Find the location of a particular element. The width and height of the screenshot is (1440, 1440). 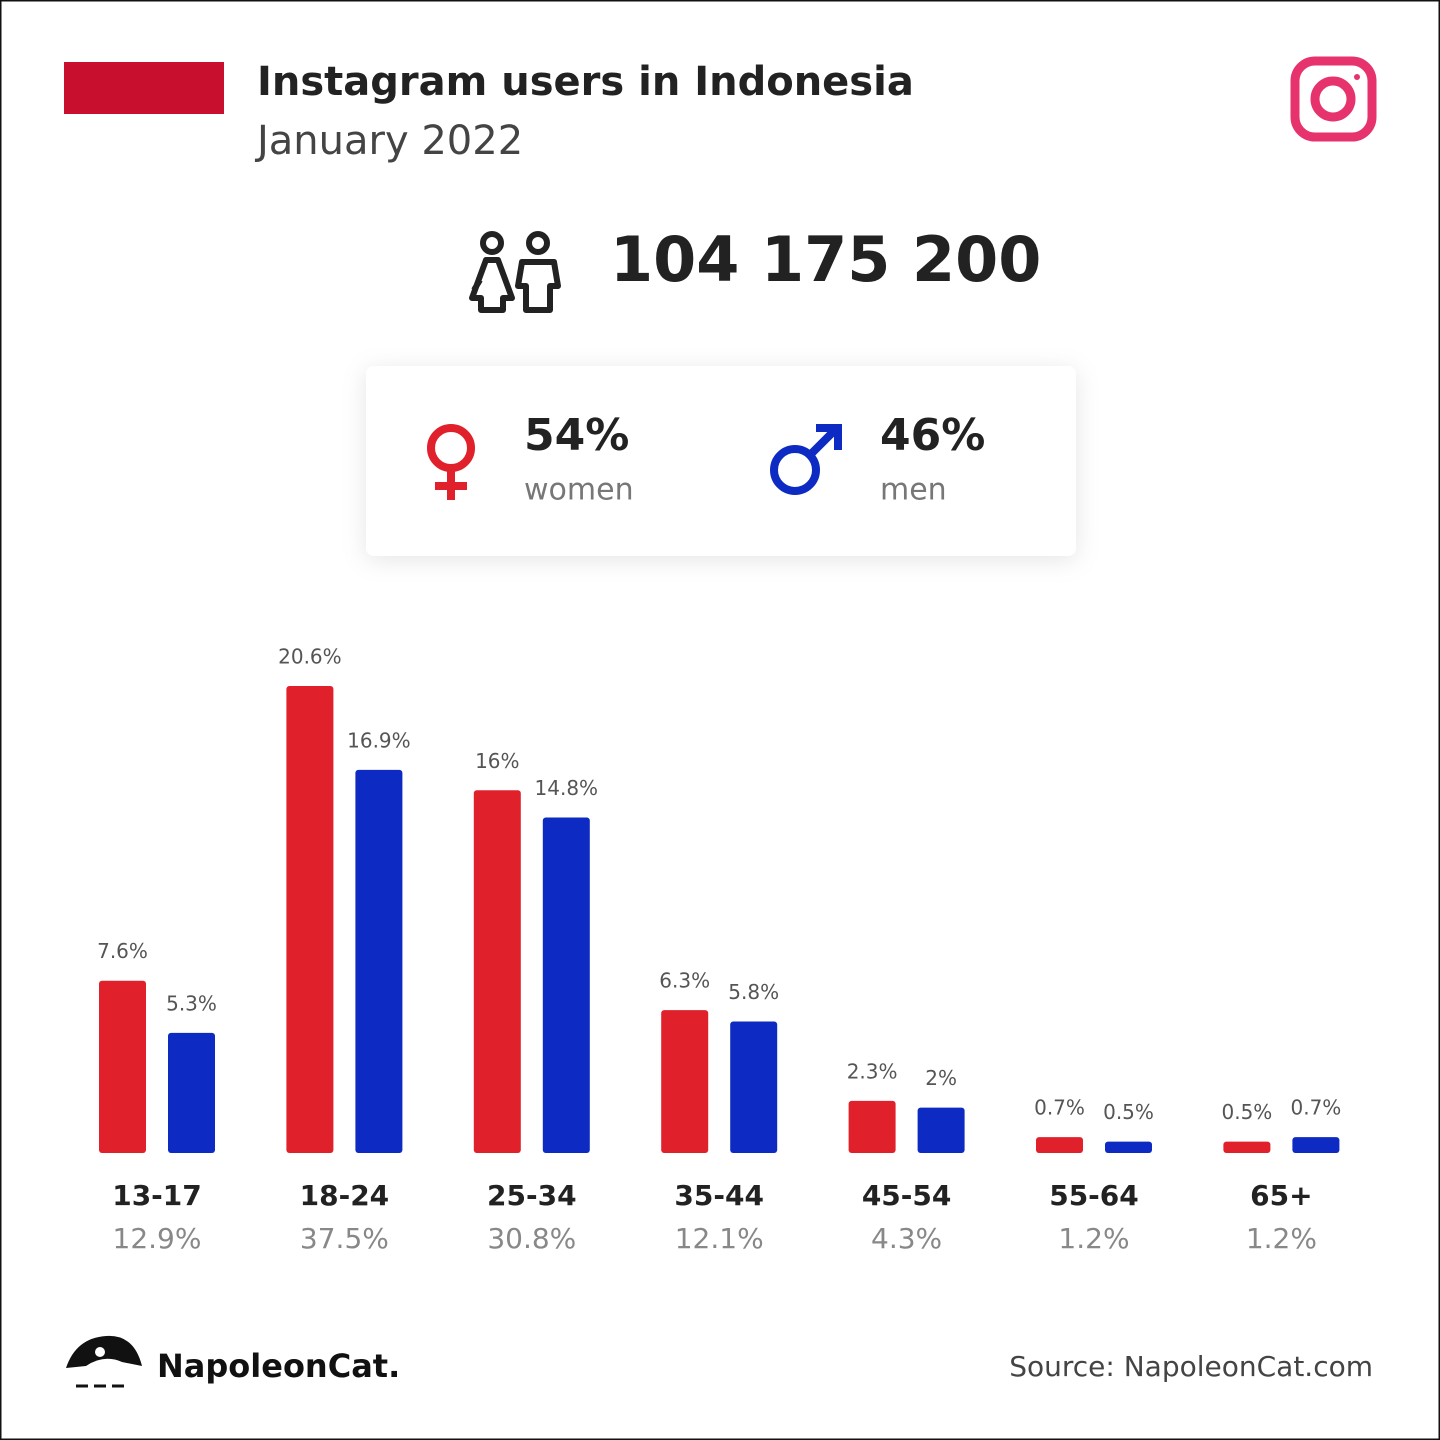

category-total: 12.1% is located at coordinates (719, 1238).